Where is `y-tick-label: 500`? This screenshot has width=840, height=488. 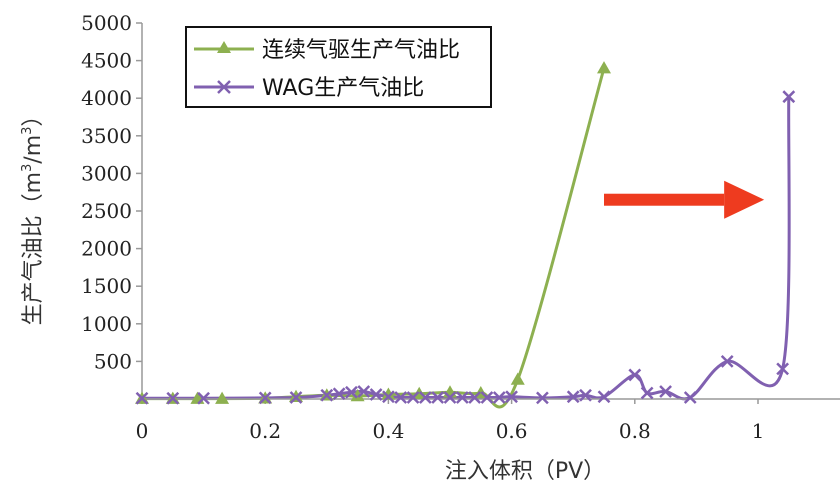 y-tick-label: 500 is located at coordinates (113, 361).